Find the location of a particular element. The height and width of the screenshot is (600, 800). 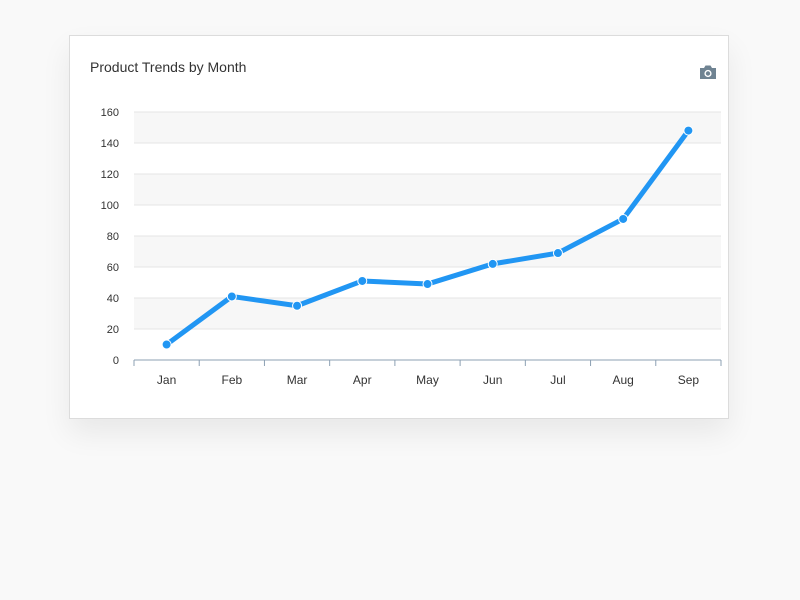

x-tick-label: May is located at coordinates (427, 380).